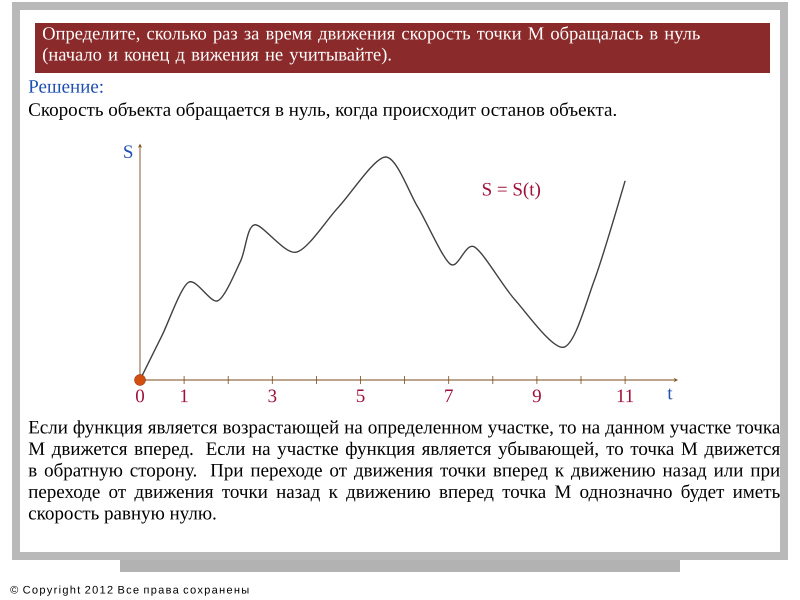 Image resolution: width=800 pixels, height=600 pixels. Describe the element at coordinates (140, 396) in the screenshot. I see `x-tick-label: 0` at that location.